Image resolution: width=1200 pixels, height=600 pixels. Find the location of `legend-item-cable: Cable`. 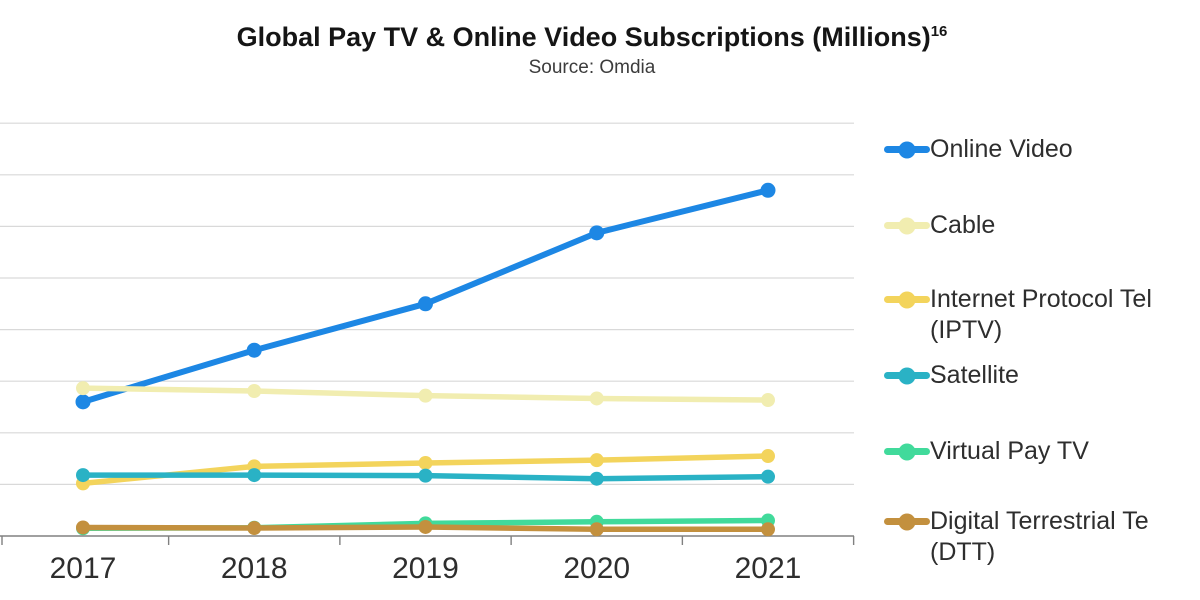

legend-item-cable: Cable is located at coordinates (939, 225).